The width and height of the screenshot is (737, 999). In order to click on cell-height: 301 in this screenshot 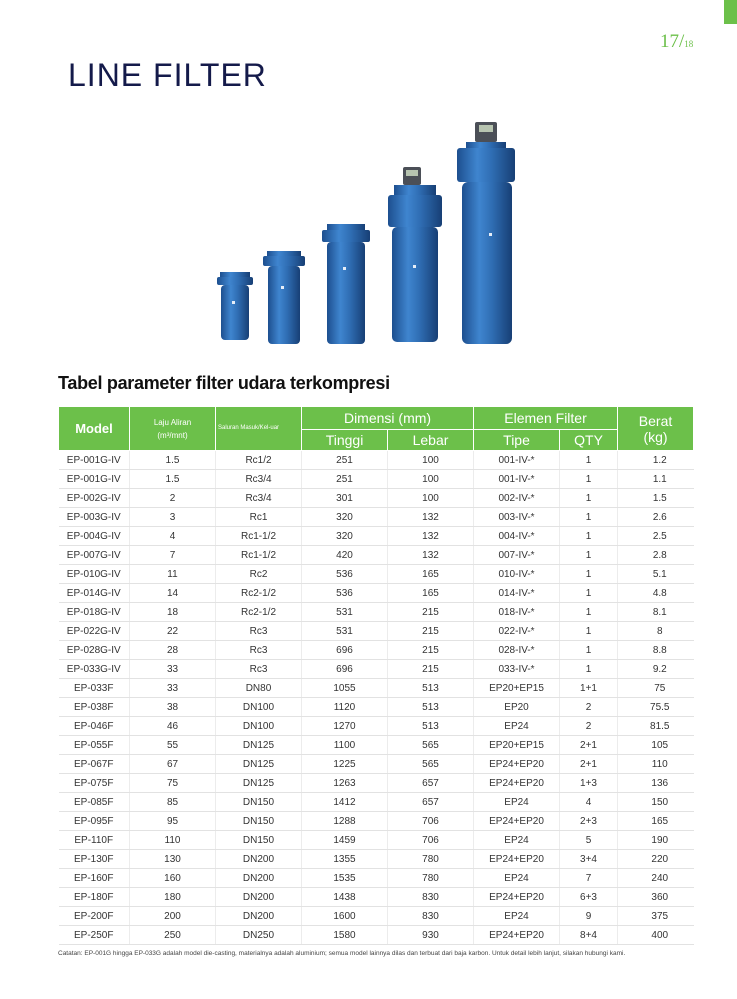, I will do `click(344, 498)`.